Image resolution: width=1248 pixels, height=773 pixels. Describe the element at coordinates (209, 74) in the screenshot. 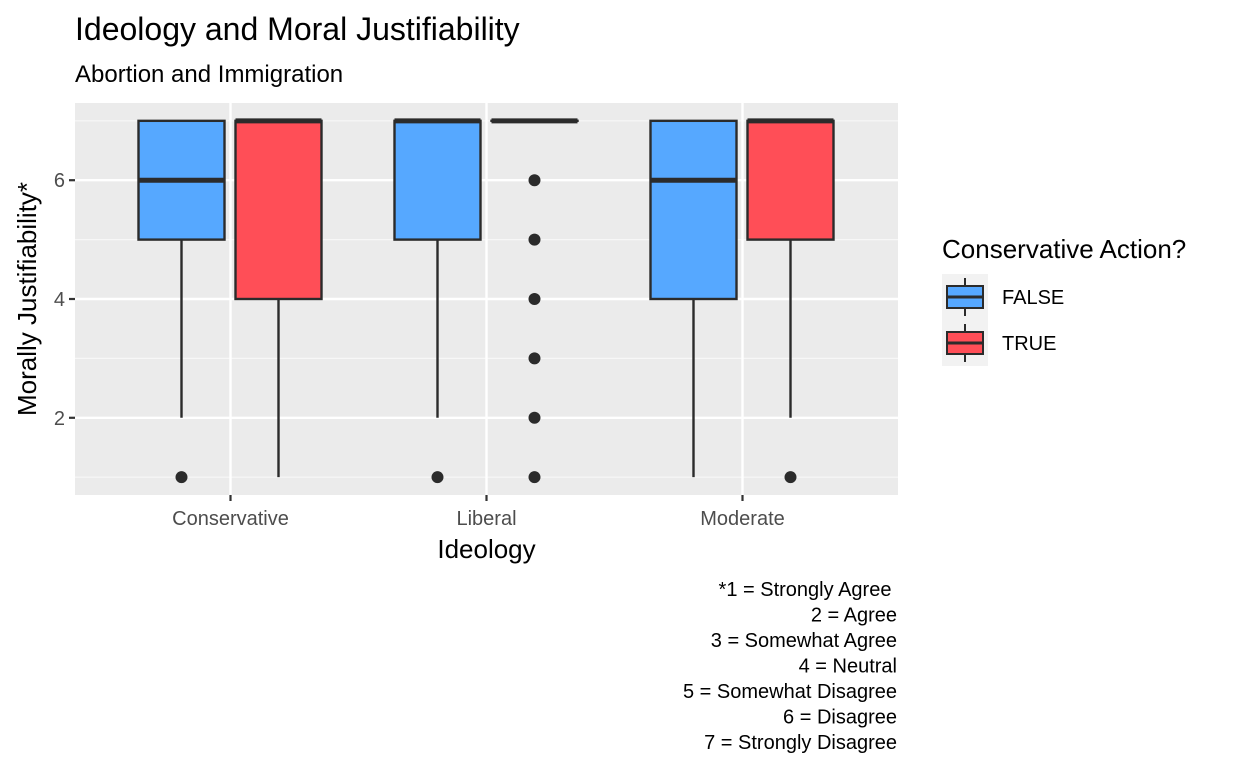

I see `chart-subtitle: Abortion and Immigration` at that location.